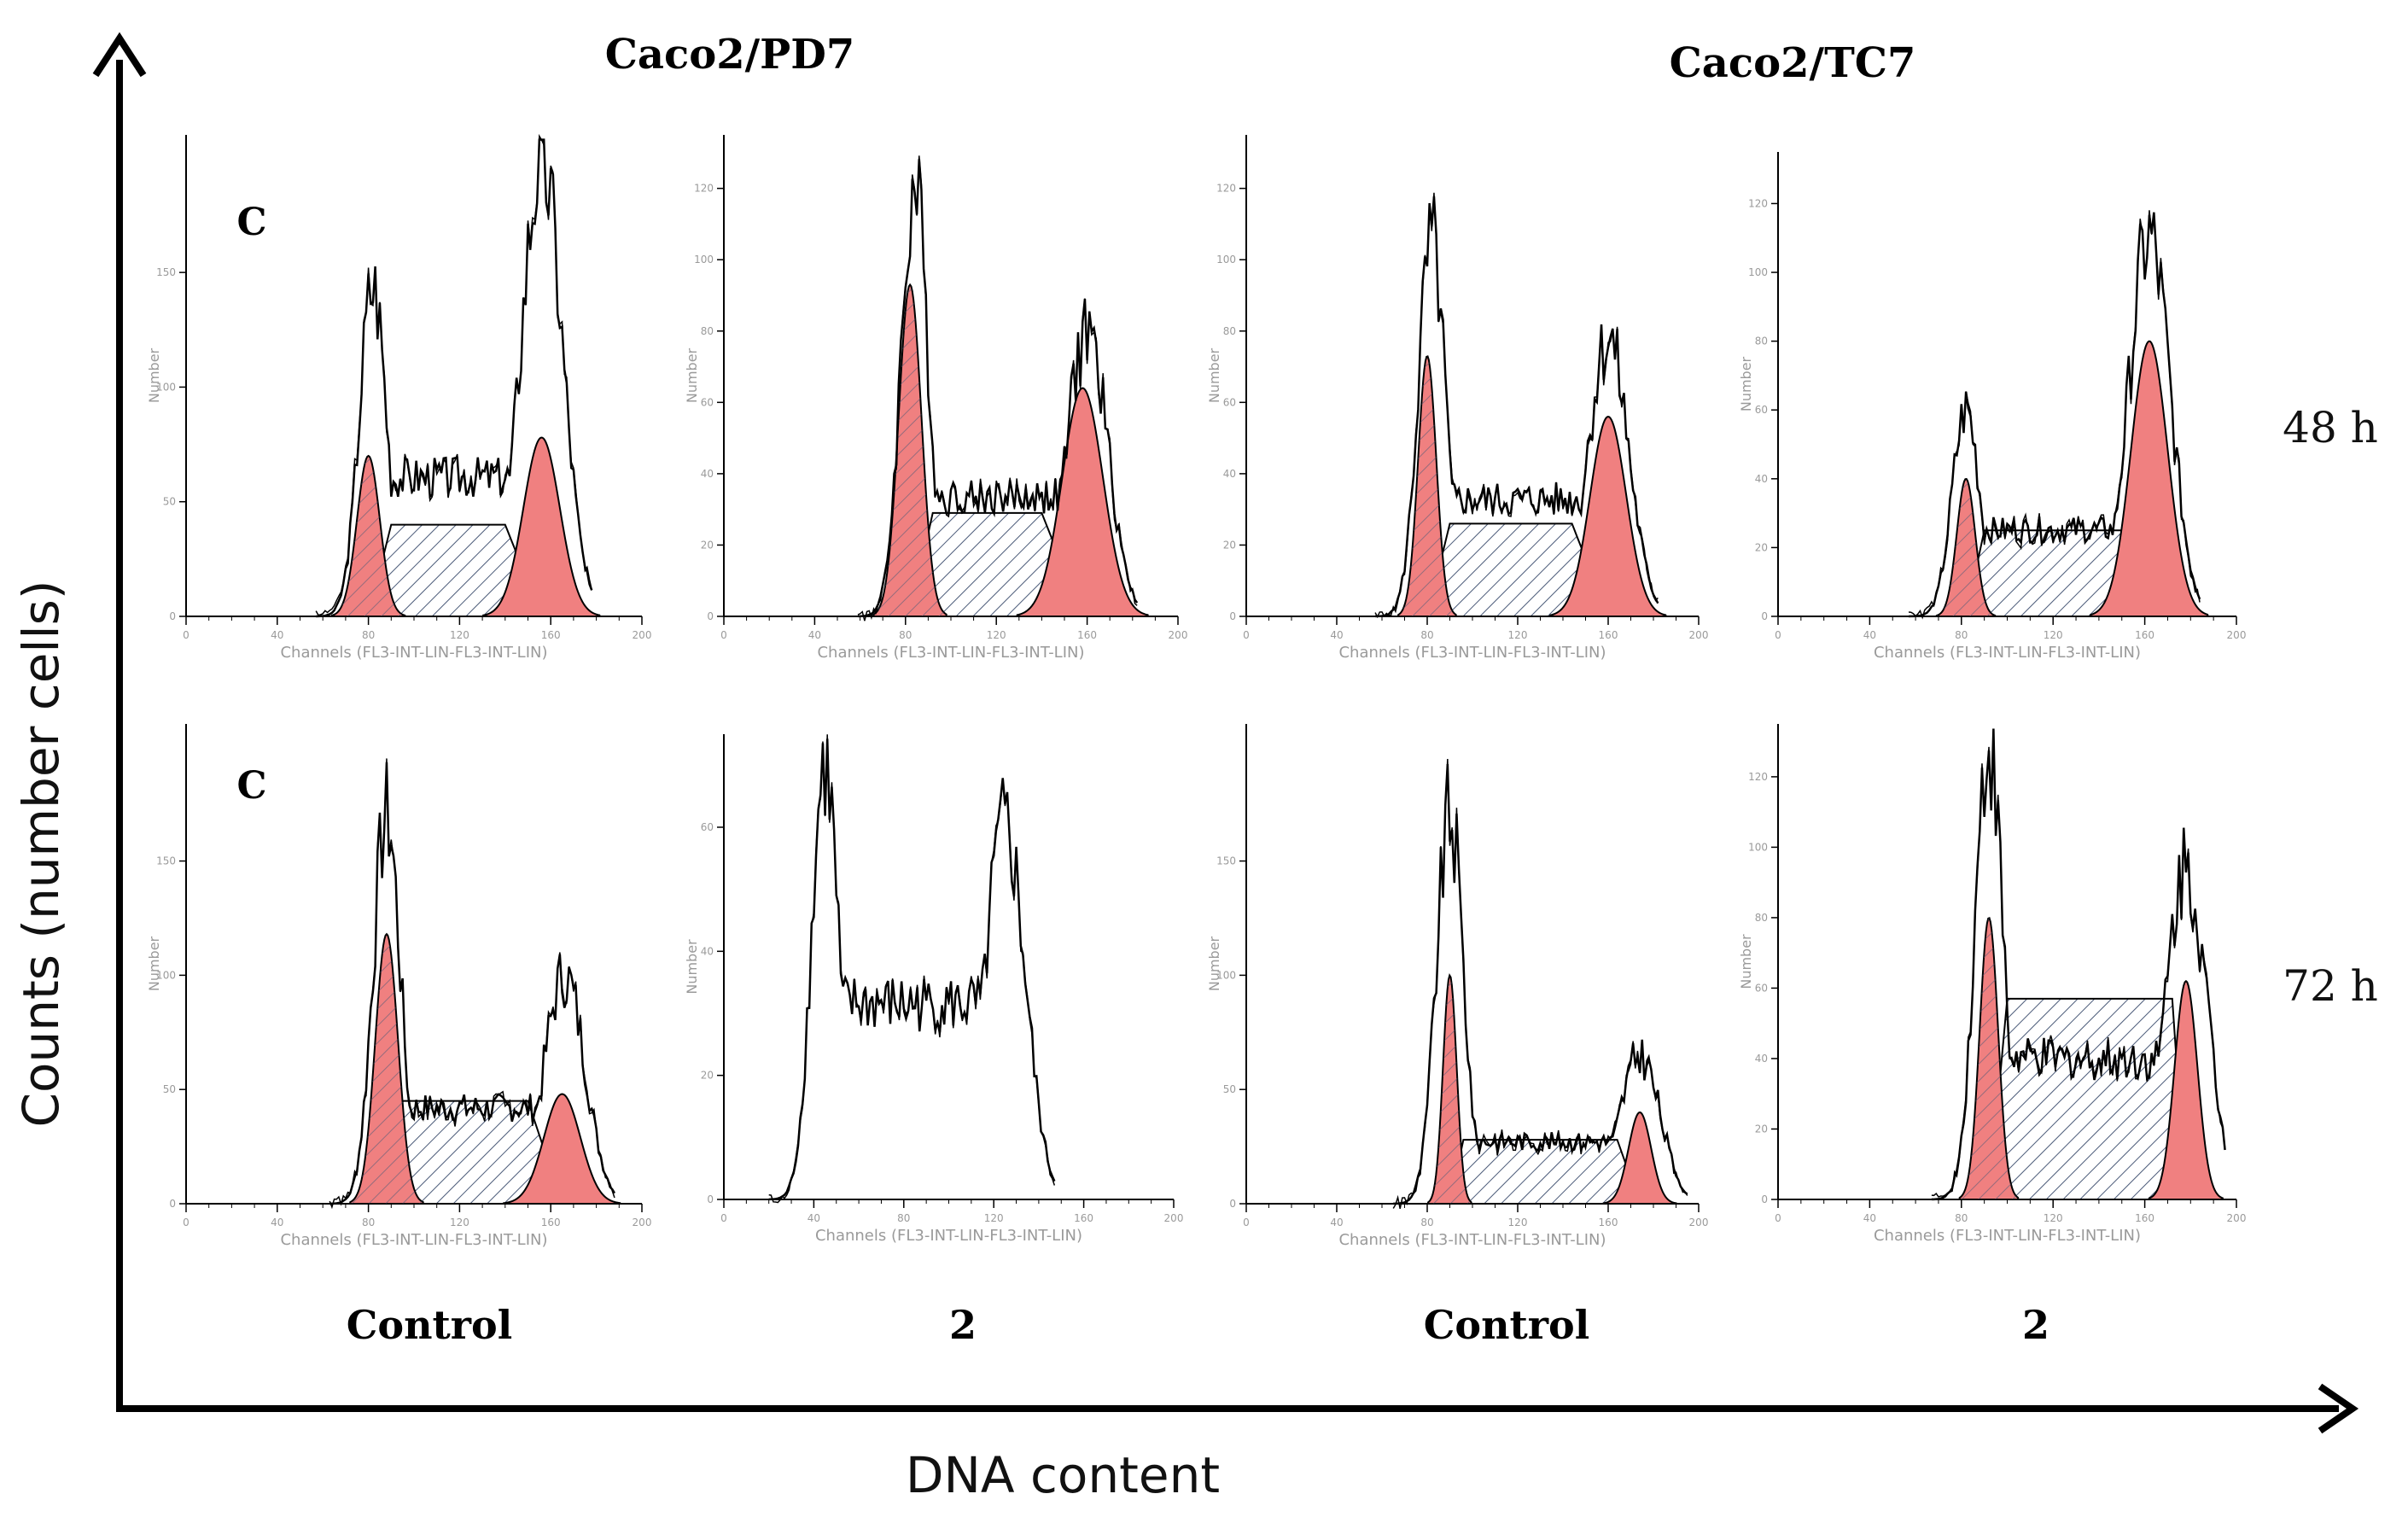  I want to click on y-axis-label: Counts (number cells), so click(41, 854).